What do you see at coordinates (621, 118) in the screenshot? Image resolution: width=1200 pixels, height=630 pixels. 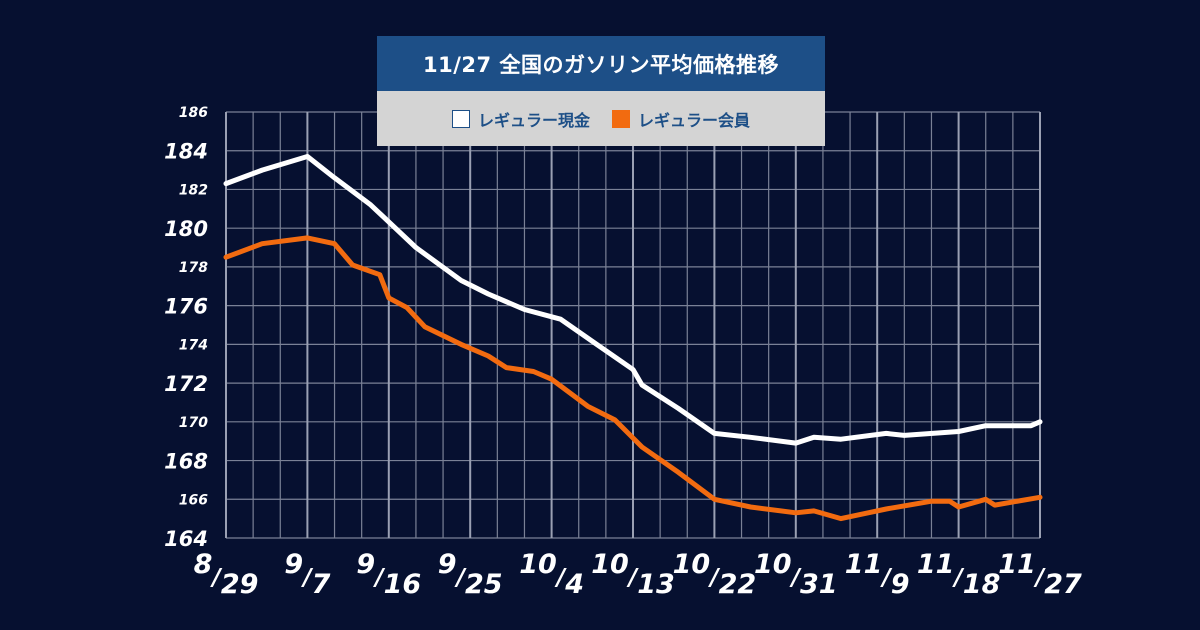 I see `legend-swatch-orange` at bounding box center [621, 118].